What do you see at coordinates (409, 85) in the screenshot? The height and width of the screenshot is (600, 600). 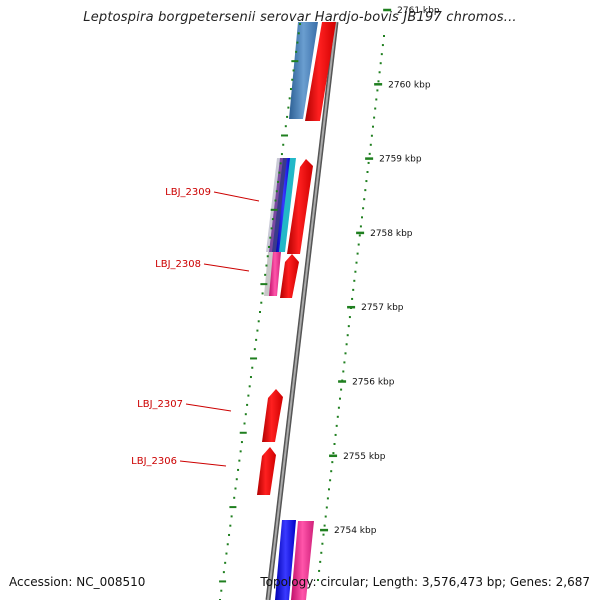 I see `ruler-tick-label: 2760 kbp` at bounding box center [409, 85].